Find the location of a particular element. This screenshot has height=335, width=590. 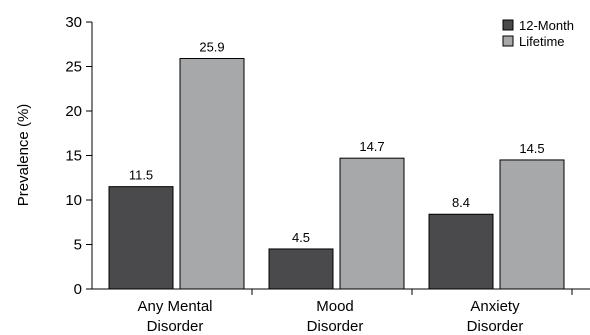

y-tick-label: 10 is located at coordinates (73, 200).